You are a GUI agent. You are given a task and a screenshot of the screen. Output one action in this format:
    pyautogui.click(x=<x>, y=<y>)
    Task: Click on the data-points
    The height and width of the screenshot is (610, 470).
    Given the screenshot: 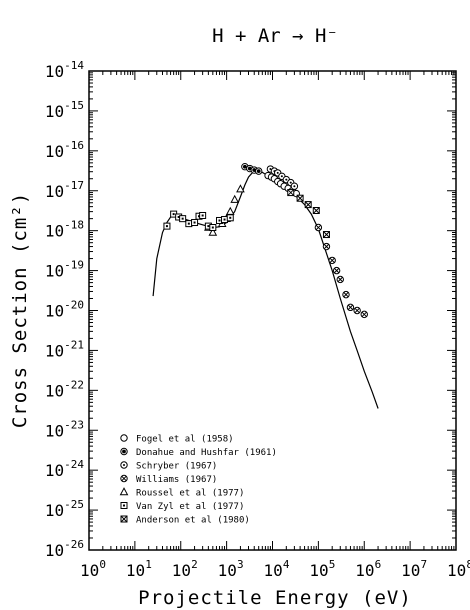 What is the action you would take?
    pyautogui.click(x=265, y=241)
    